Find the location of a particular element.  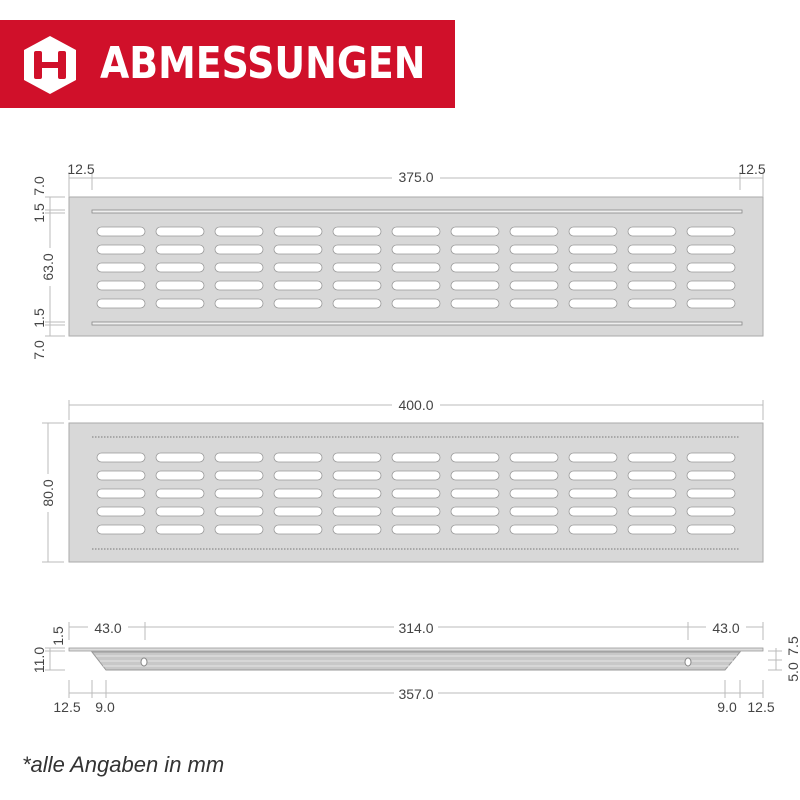

slot-grid-top is located at coordinates (416, 267).